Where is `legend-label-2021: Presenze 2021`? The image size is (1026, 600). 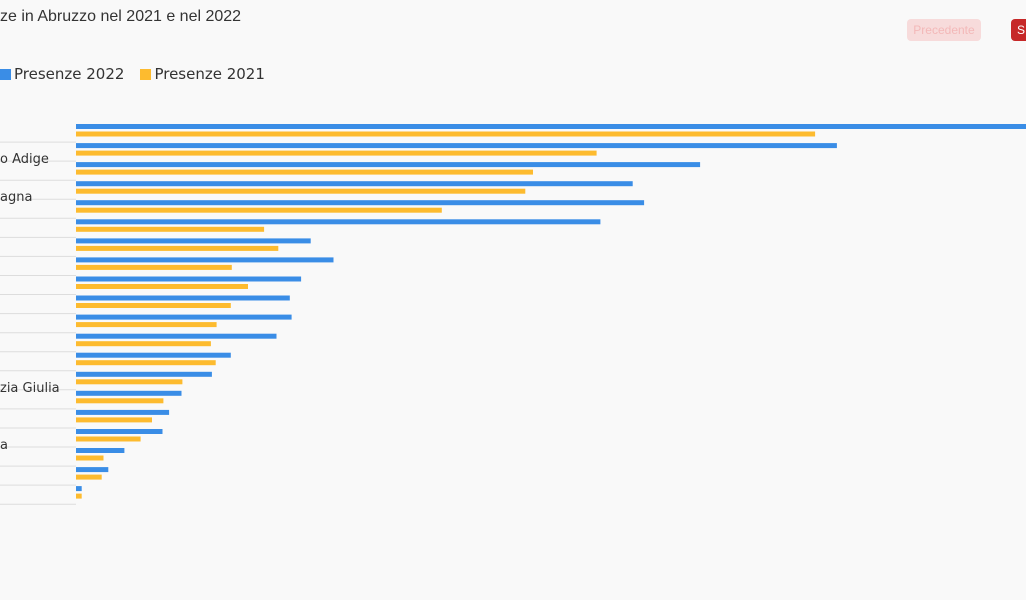
legend-label-2021: Presenze 2021 is located at coordinates (209, 74).